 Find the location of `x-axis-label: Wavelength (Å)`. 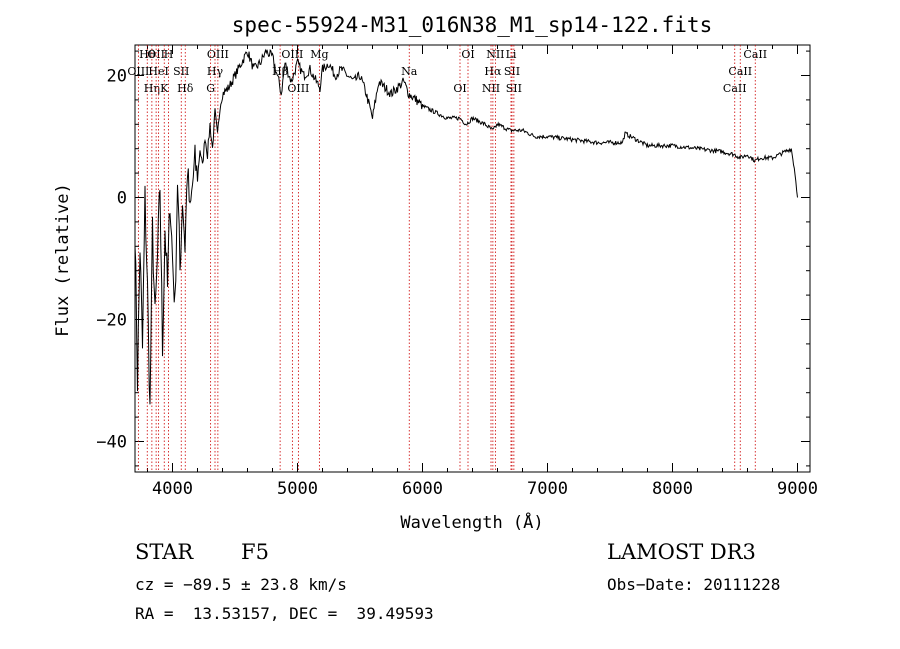

x-axis-label: Wavelength (Å) is located at coordinates (471, 522).